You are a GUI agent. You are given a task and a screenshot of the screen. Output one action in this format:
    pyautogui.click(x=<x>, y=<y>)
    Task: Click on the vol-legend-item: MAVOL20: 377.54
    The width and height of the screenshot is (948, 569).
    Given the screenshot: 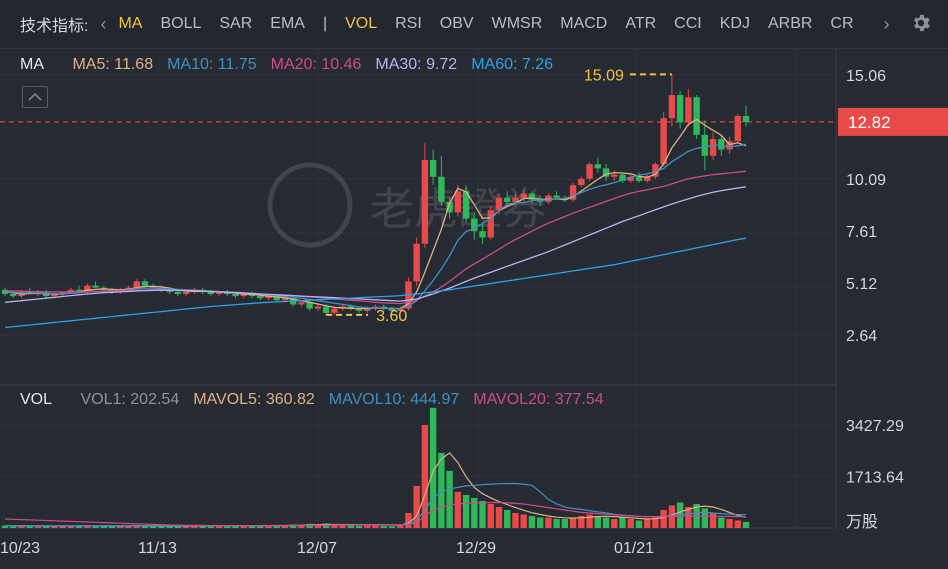 What is the action you would take?
    pyautogui.click(x=538, y=399)
    